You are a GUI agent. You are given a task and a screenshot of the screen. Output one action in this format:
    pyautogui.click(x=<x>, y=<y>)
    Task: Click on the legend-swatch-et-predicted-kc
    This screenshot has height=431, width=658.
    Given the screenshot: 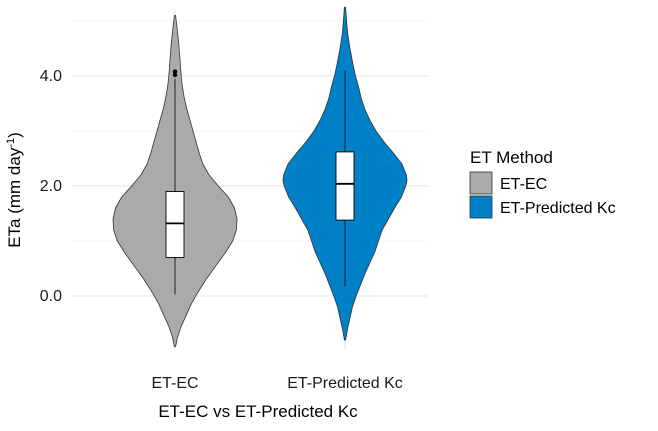 What is the action you would take?
    pyautogui.click(x=481, y=207)
    